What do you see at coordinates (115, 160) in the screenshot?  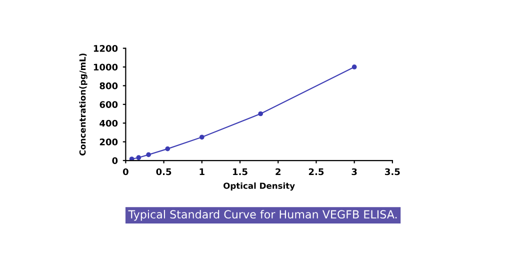 I see `y-tick-label: 0` at bounding box center [115, 160].